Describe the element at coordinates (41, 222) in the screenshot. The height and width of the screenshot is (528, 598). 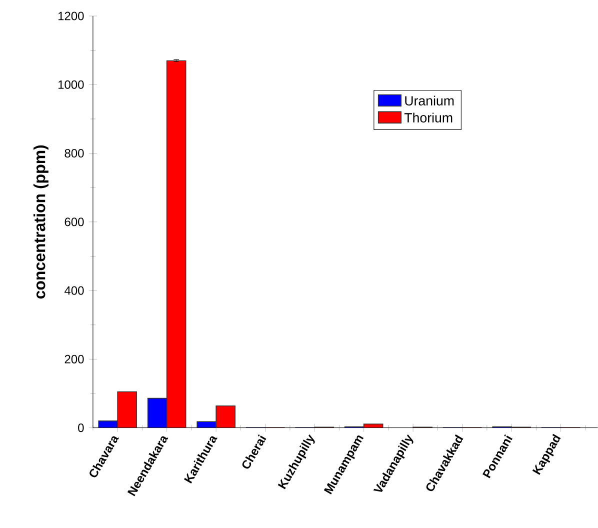
I see `y-axis-title: concentration (ppm)` at that location.